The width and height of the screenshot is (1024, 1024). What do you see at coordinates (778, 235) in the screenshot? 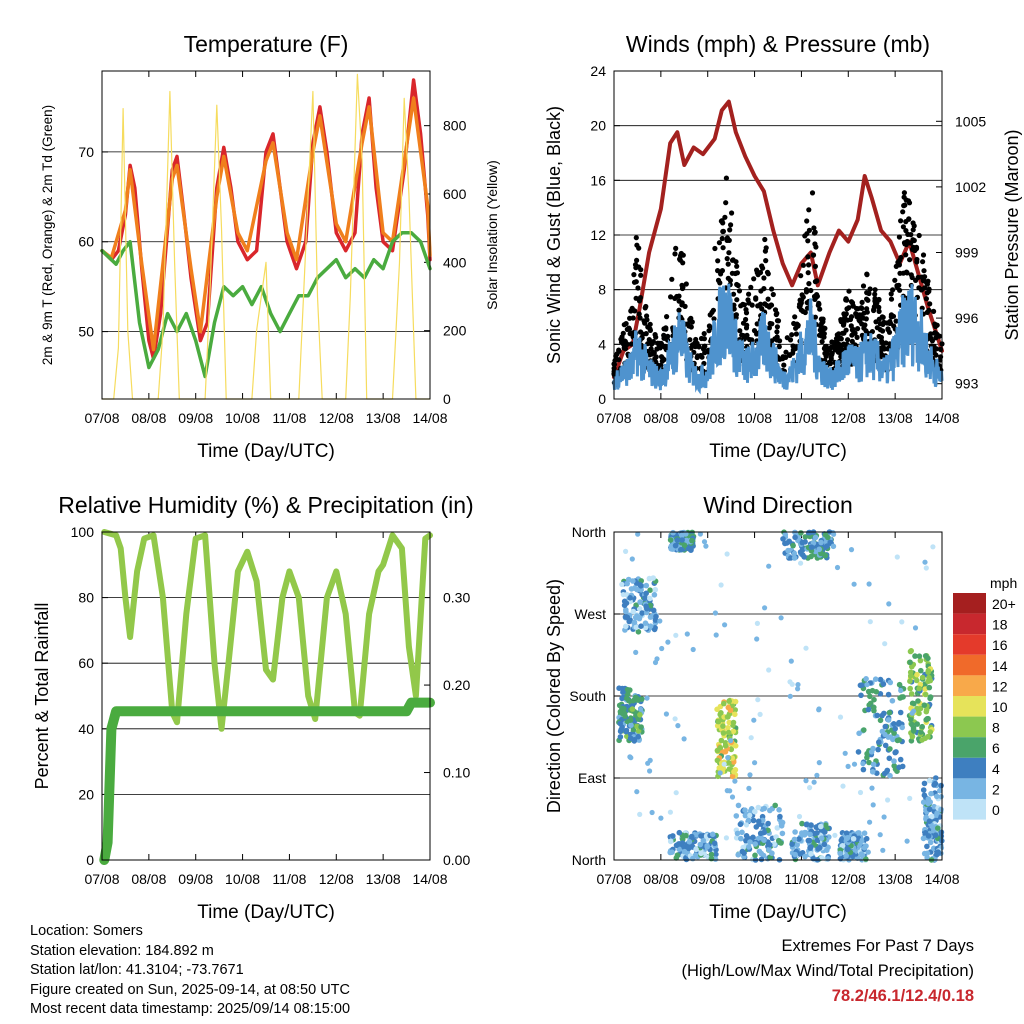
I see `plot-frame` at bounding box center [778, 235].